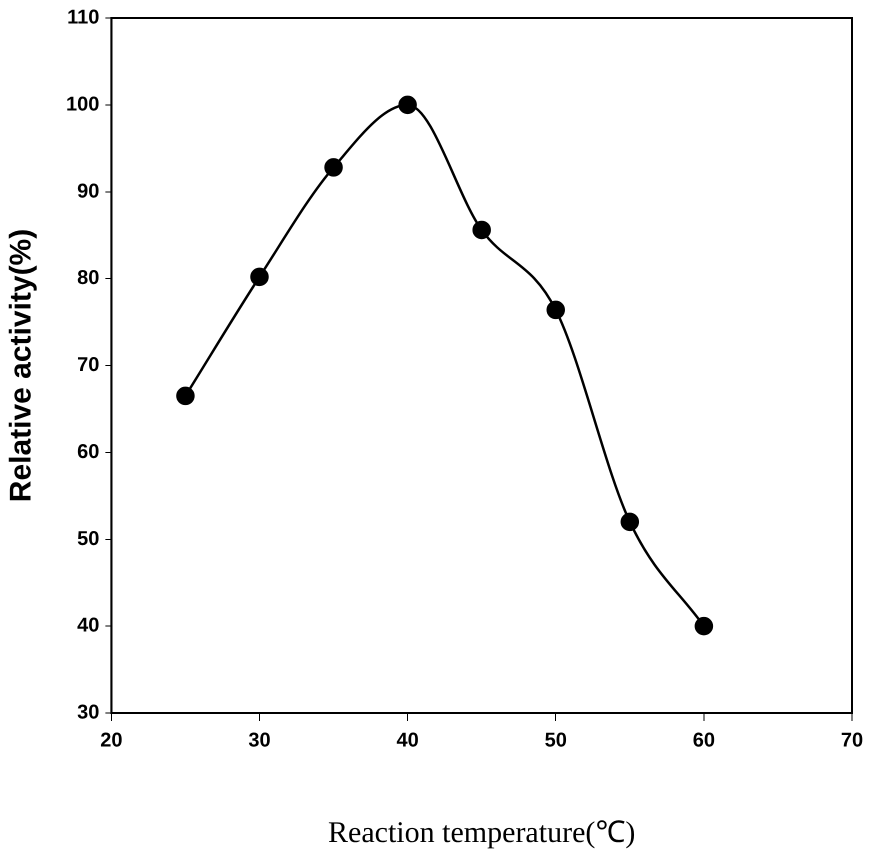 The image size is (872, 866). What do you see at coordinates (88, 365) in the screenshot?
I see `y-tick-label: 70` at bounding box center [88, 365].